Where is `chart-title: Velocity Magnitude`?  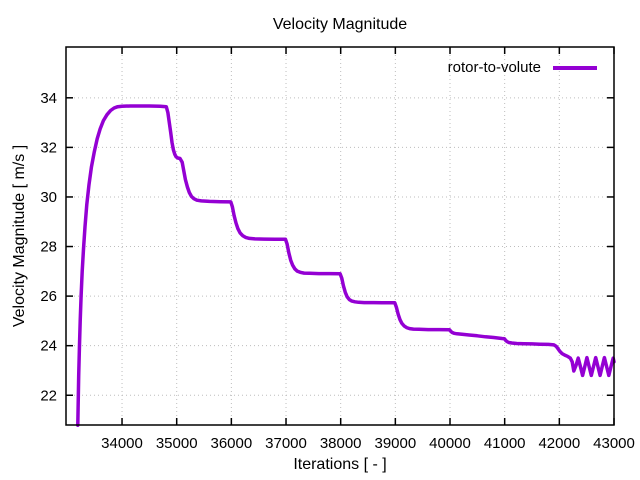
chart-title: Velocity Magnitude is located at coordinates (340, 24).